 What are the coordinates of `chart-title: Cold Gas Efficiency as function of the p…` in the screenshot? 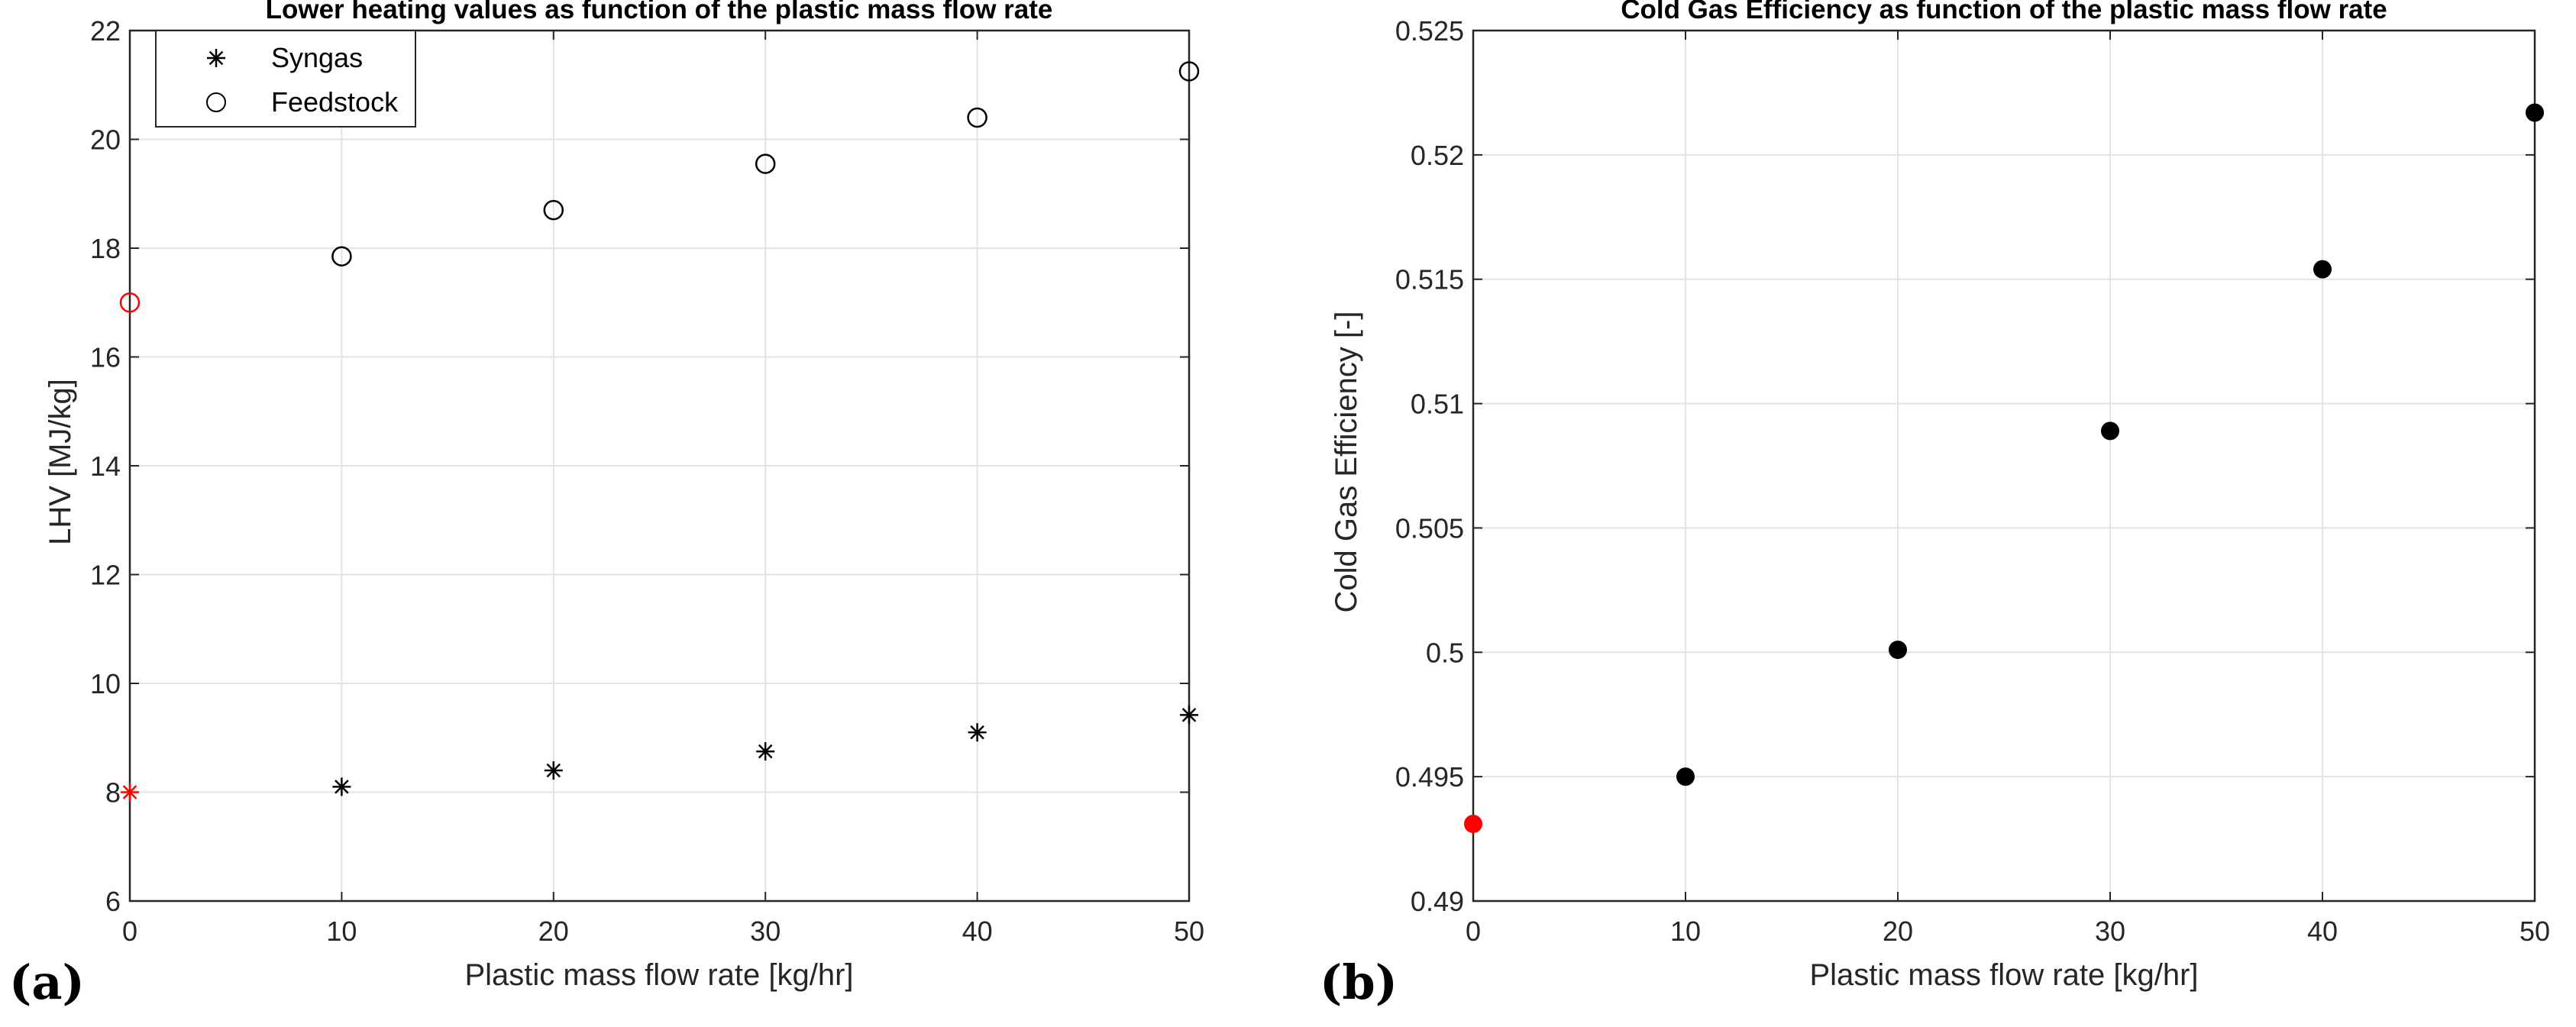 It's located at (2004, 12).